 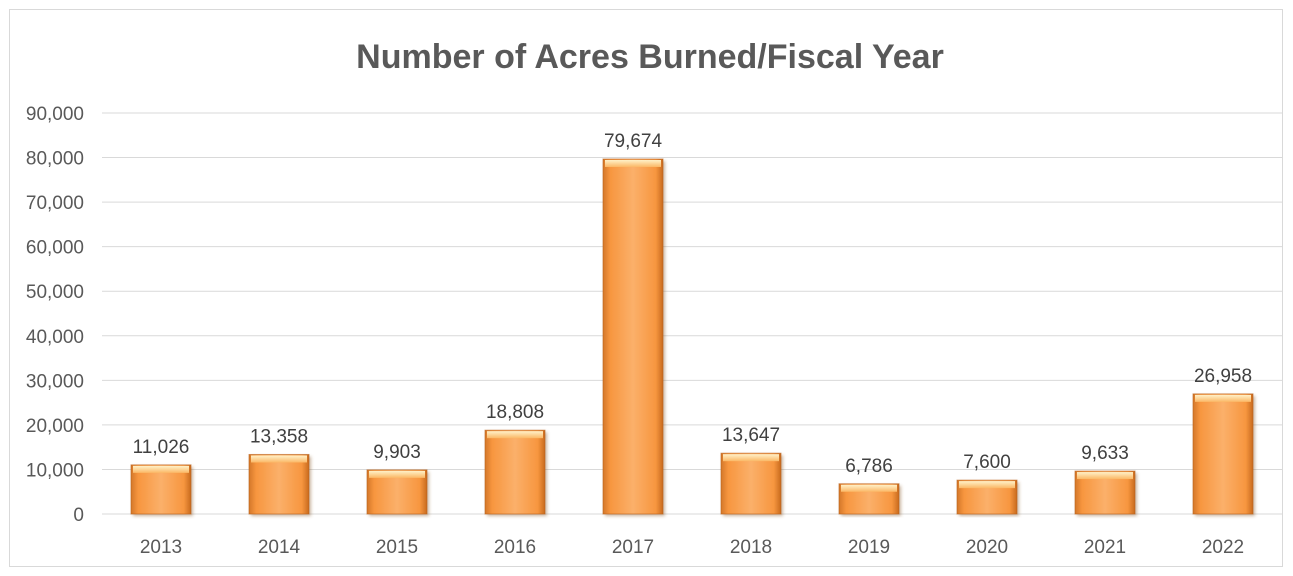 What do you see at coordinates (55, 381) in the screenshot?
I see `y-tick-label: 30,000` at bounding box center [55, 381].